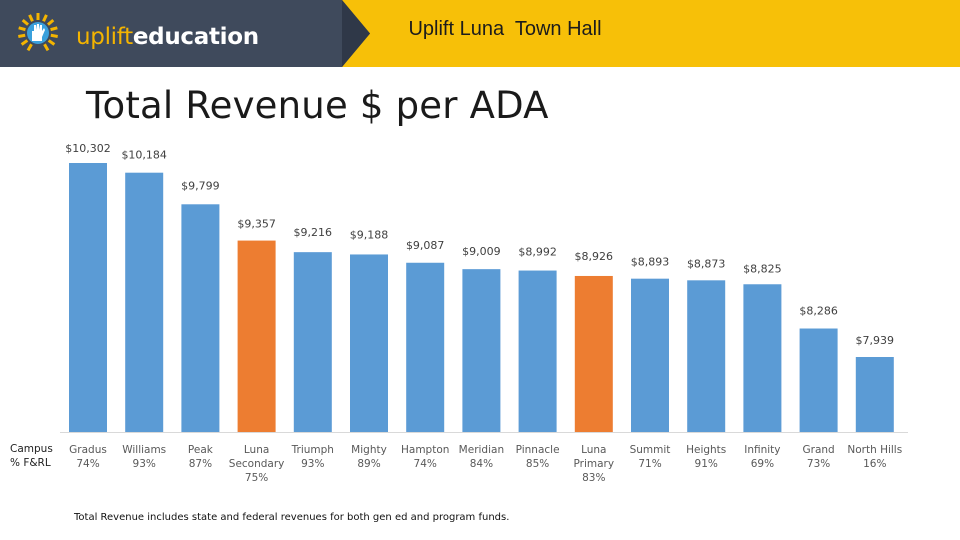 The image size is (960, 540). What do you see at coordinates (874, 394) in the screenshot?
I see `bar-north-hills` at bounding box center [874, 394].